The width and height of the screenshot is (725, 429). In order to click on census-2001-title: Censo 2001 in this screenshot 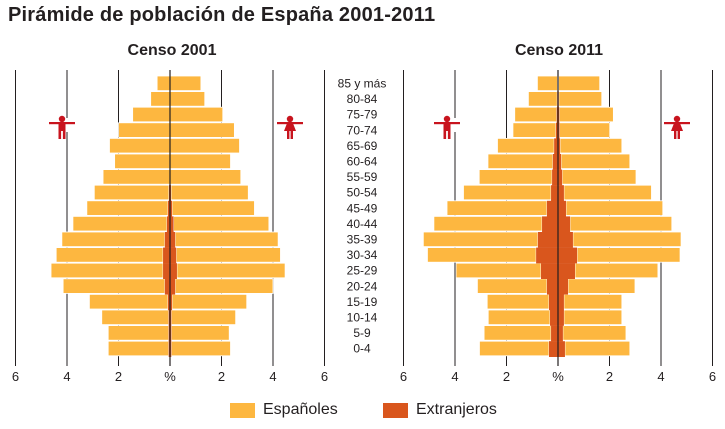, I will do `click(172, 50)`.